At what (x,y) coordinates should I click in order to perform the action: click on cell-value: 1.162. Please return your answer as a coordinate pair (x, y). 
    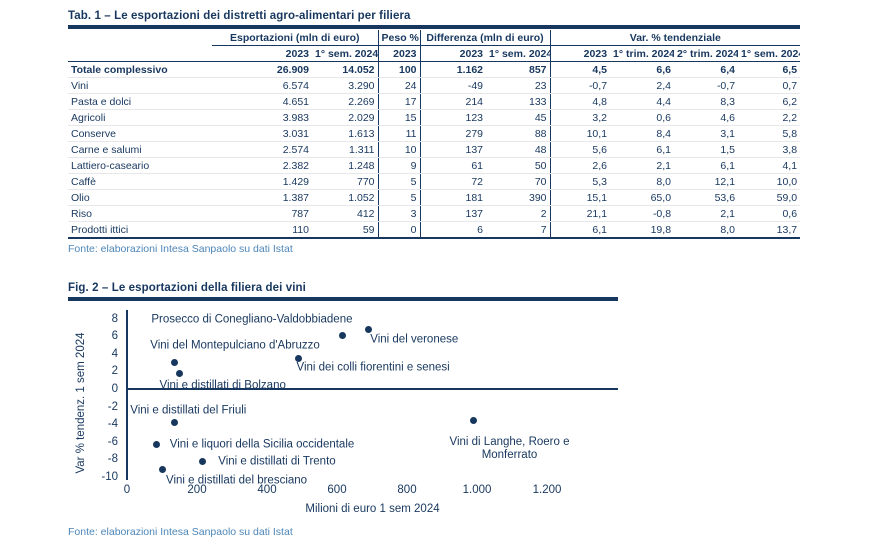
    Looking at the image, I should click on (453, 69).